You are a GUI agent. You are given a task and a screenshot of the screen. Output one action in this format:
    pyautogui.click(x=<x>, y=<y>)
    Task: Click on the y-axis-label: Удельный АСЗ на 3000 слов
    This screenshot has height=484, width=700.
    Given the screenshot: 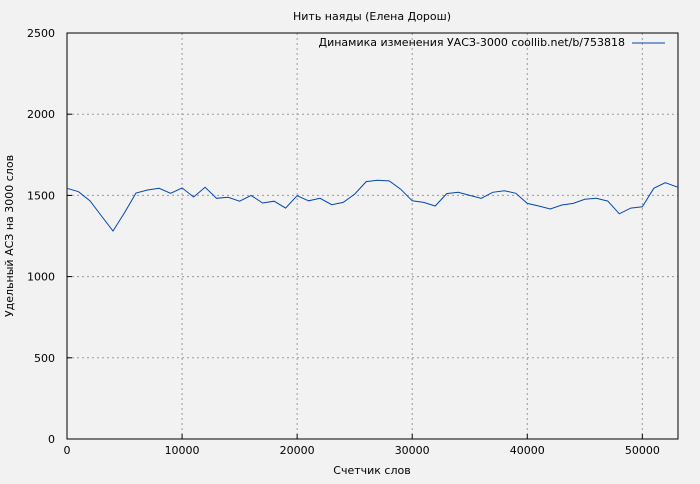 What is the action you would take?
    pyautogui.click(x=9, y=236)
    